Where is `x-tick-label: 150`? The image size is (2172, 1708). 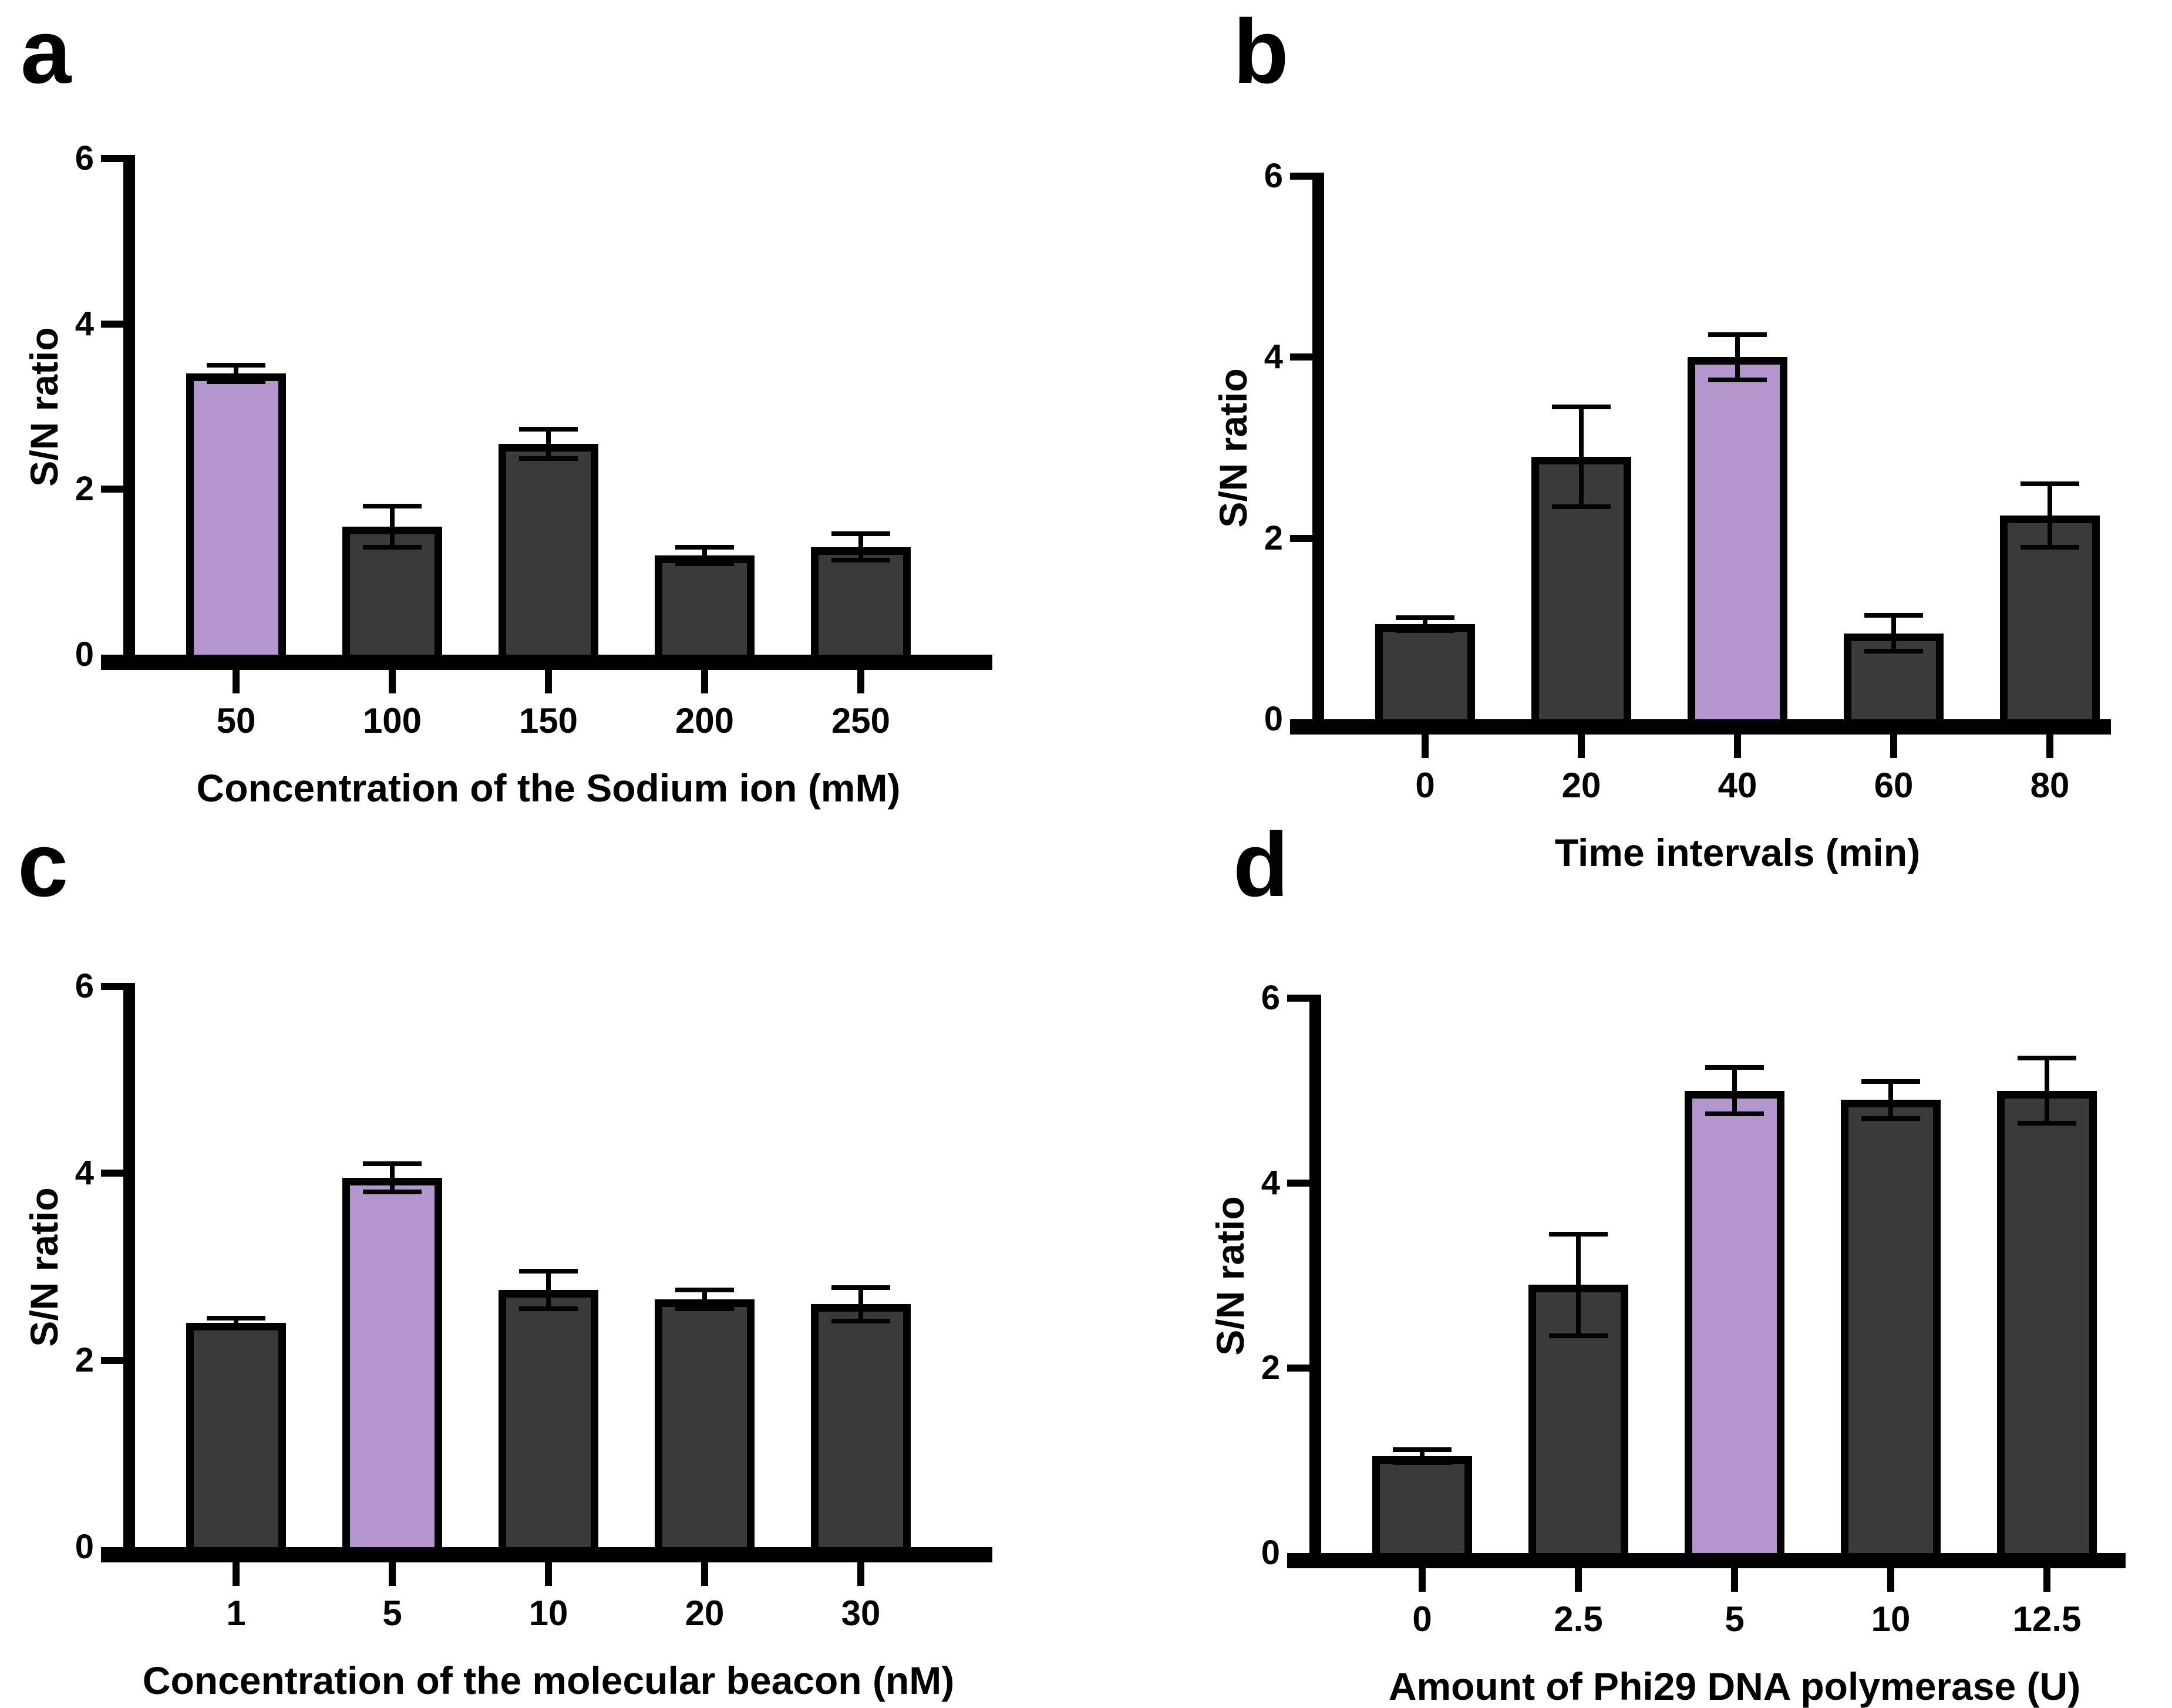 x-tick-label: 150 is located at coordinates (548, 720).